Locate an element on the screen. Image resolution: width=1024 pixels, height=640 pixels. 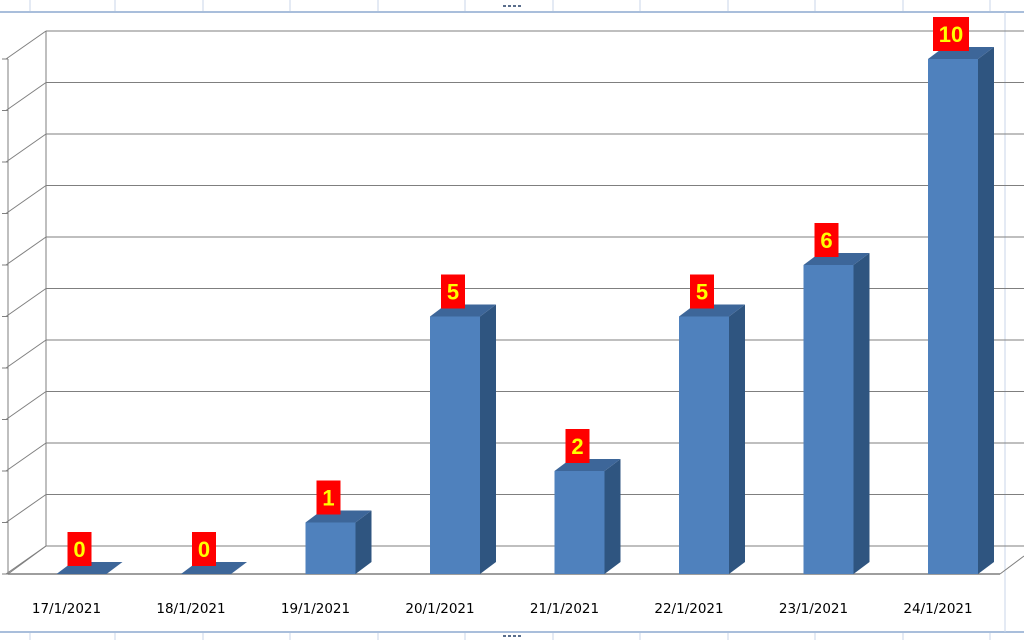
data-label-text: 10 is located at coordinates (951, 34).